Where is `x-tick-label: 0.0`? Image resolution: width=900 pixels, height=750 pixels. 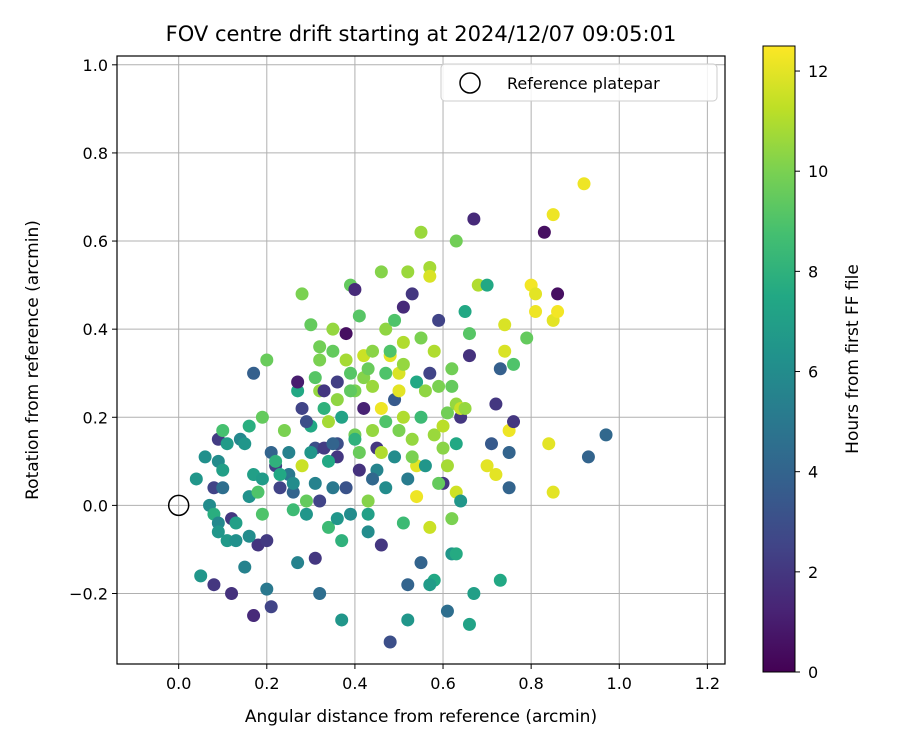
x-tick-label: 0.0 is located at coordinates (178, 683).